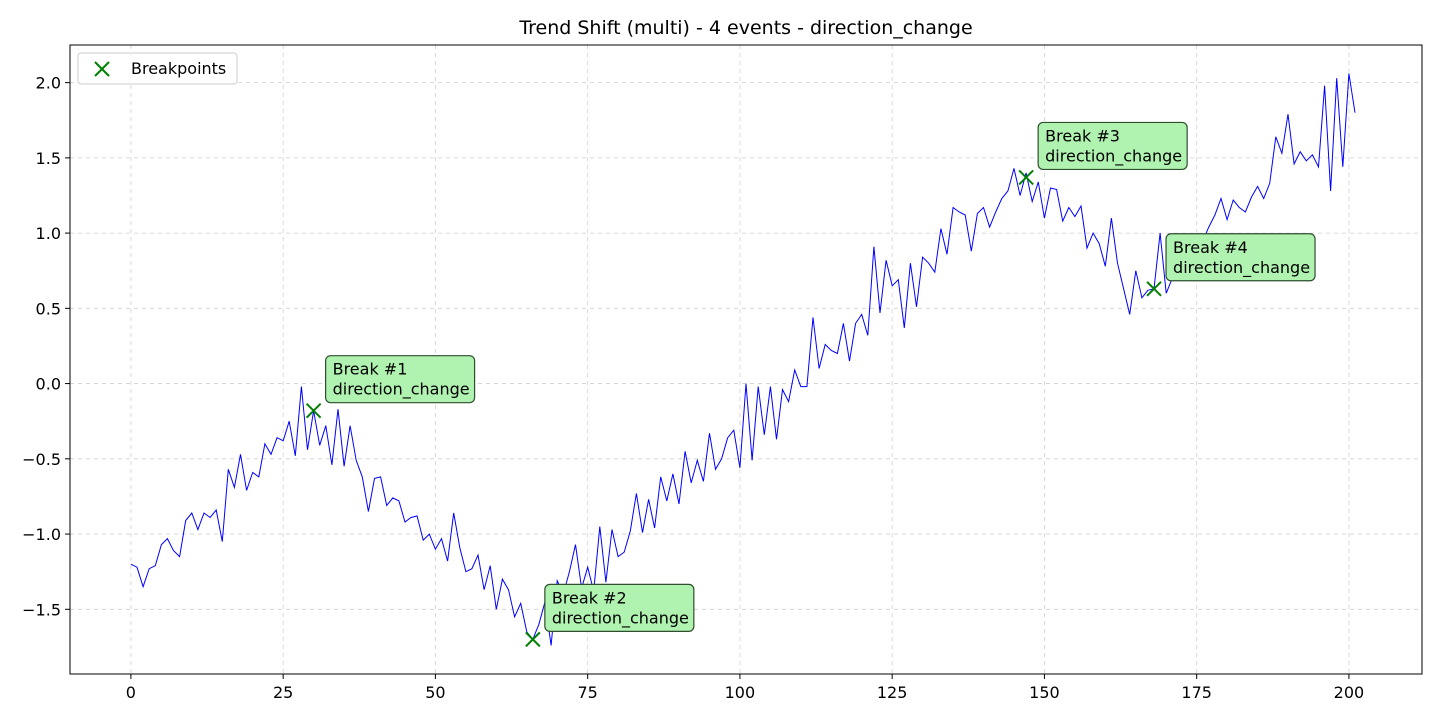 The image size is (1440, 720). What do you see at coordinates (41, 459) in the screenshot?
I see `y-tick-label: −0.5` at bounding box center [41, 459].